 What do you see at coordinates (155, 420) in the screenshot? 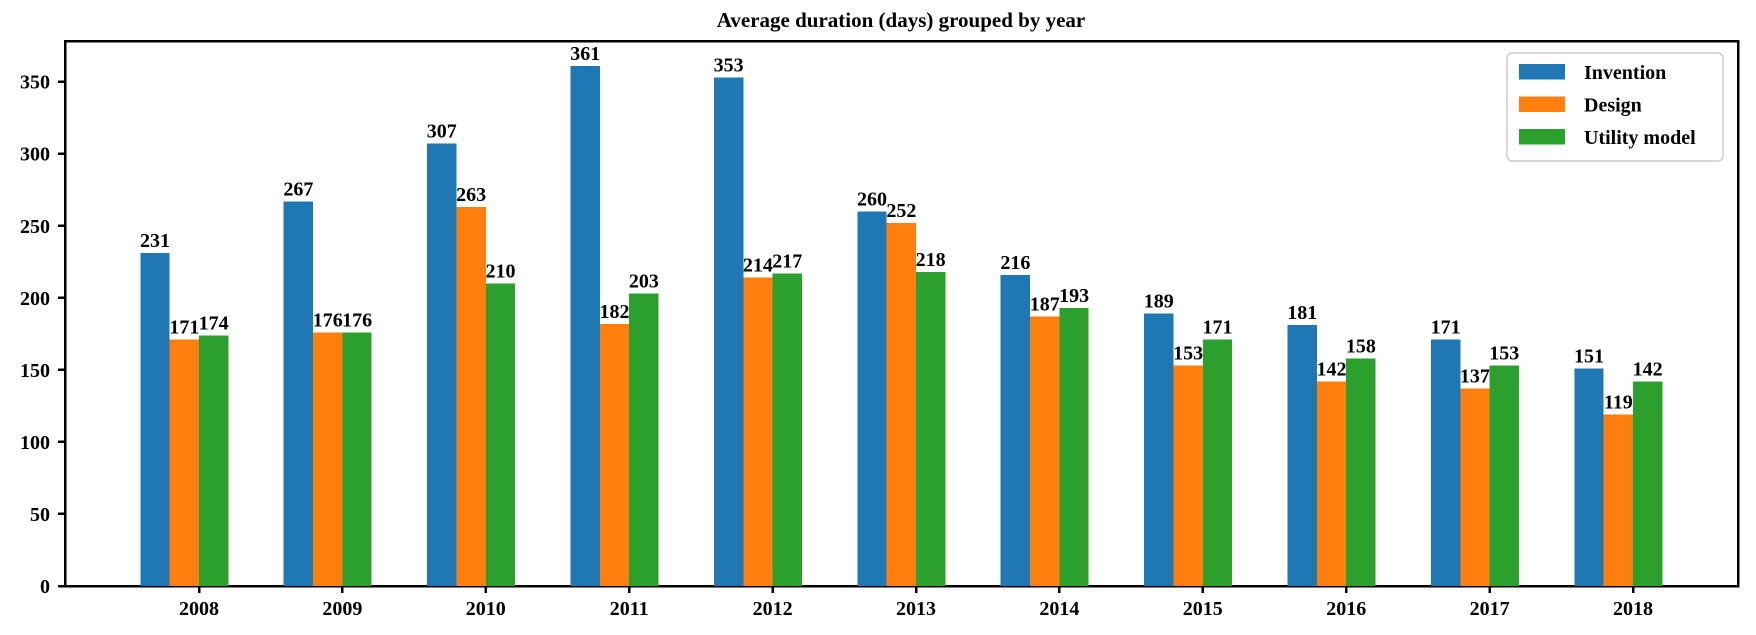
I see `bar-invention-2008` at bounding box center [155, 420].